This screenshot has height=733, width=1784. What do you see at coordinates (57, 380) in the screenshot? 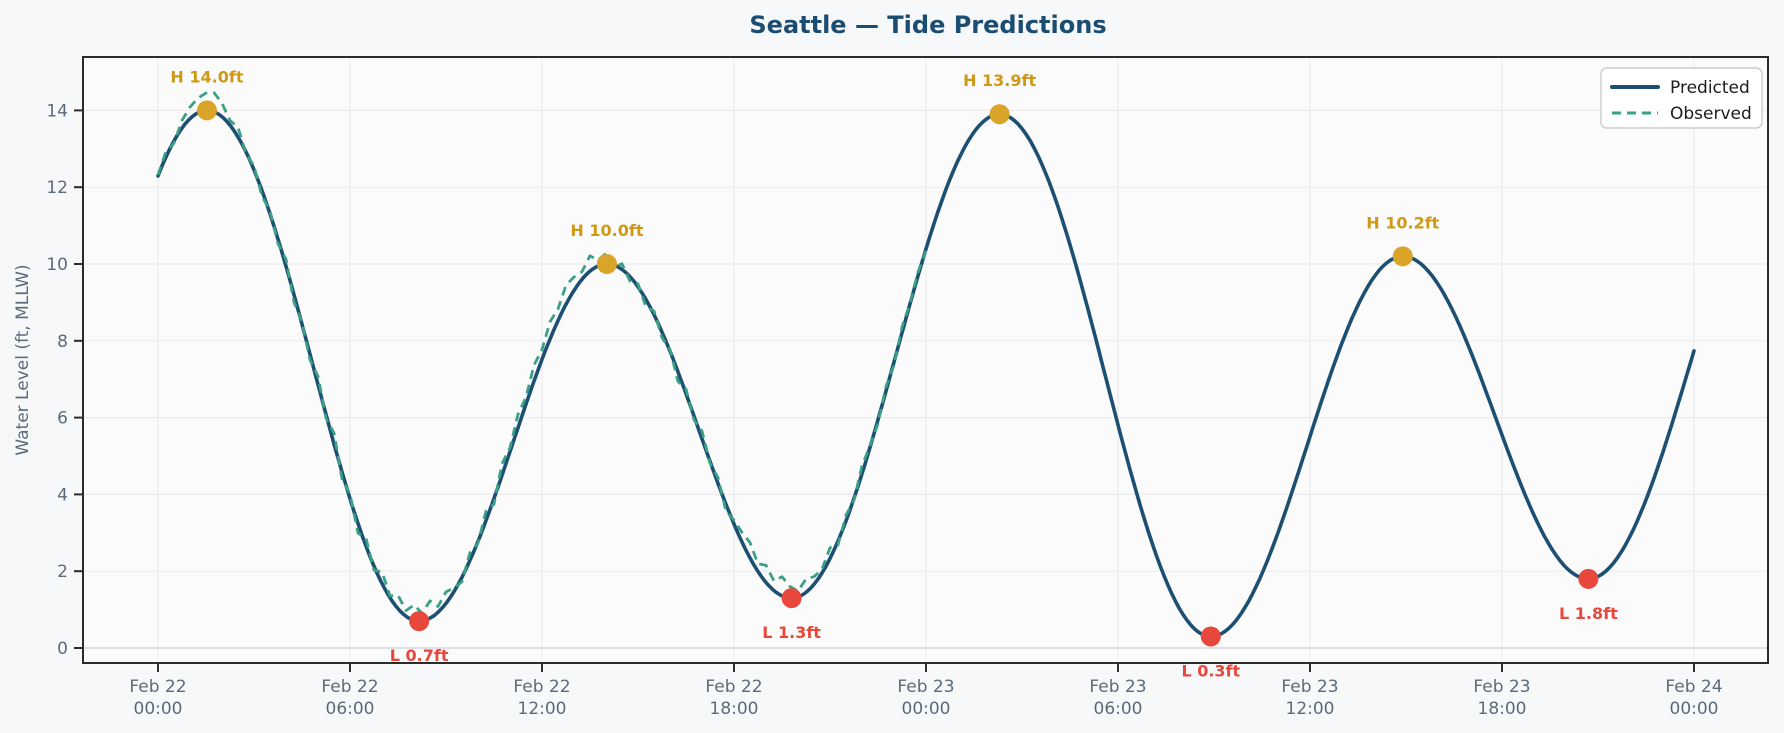
I see `y-axis-tick-labels: 0 2 4 6 8 10 12 14` at bounding box center [57, 380].